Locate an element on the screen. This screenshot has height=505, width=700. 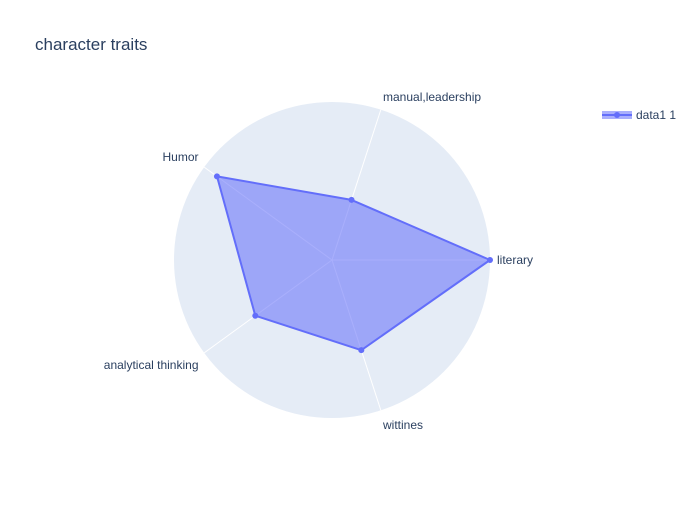
axis-label-3: Humor is located at coordinates (180, 157).